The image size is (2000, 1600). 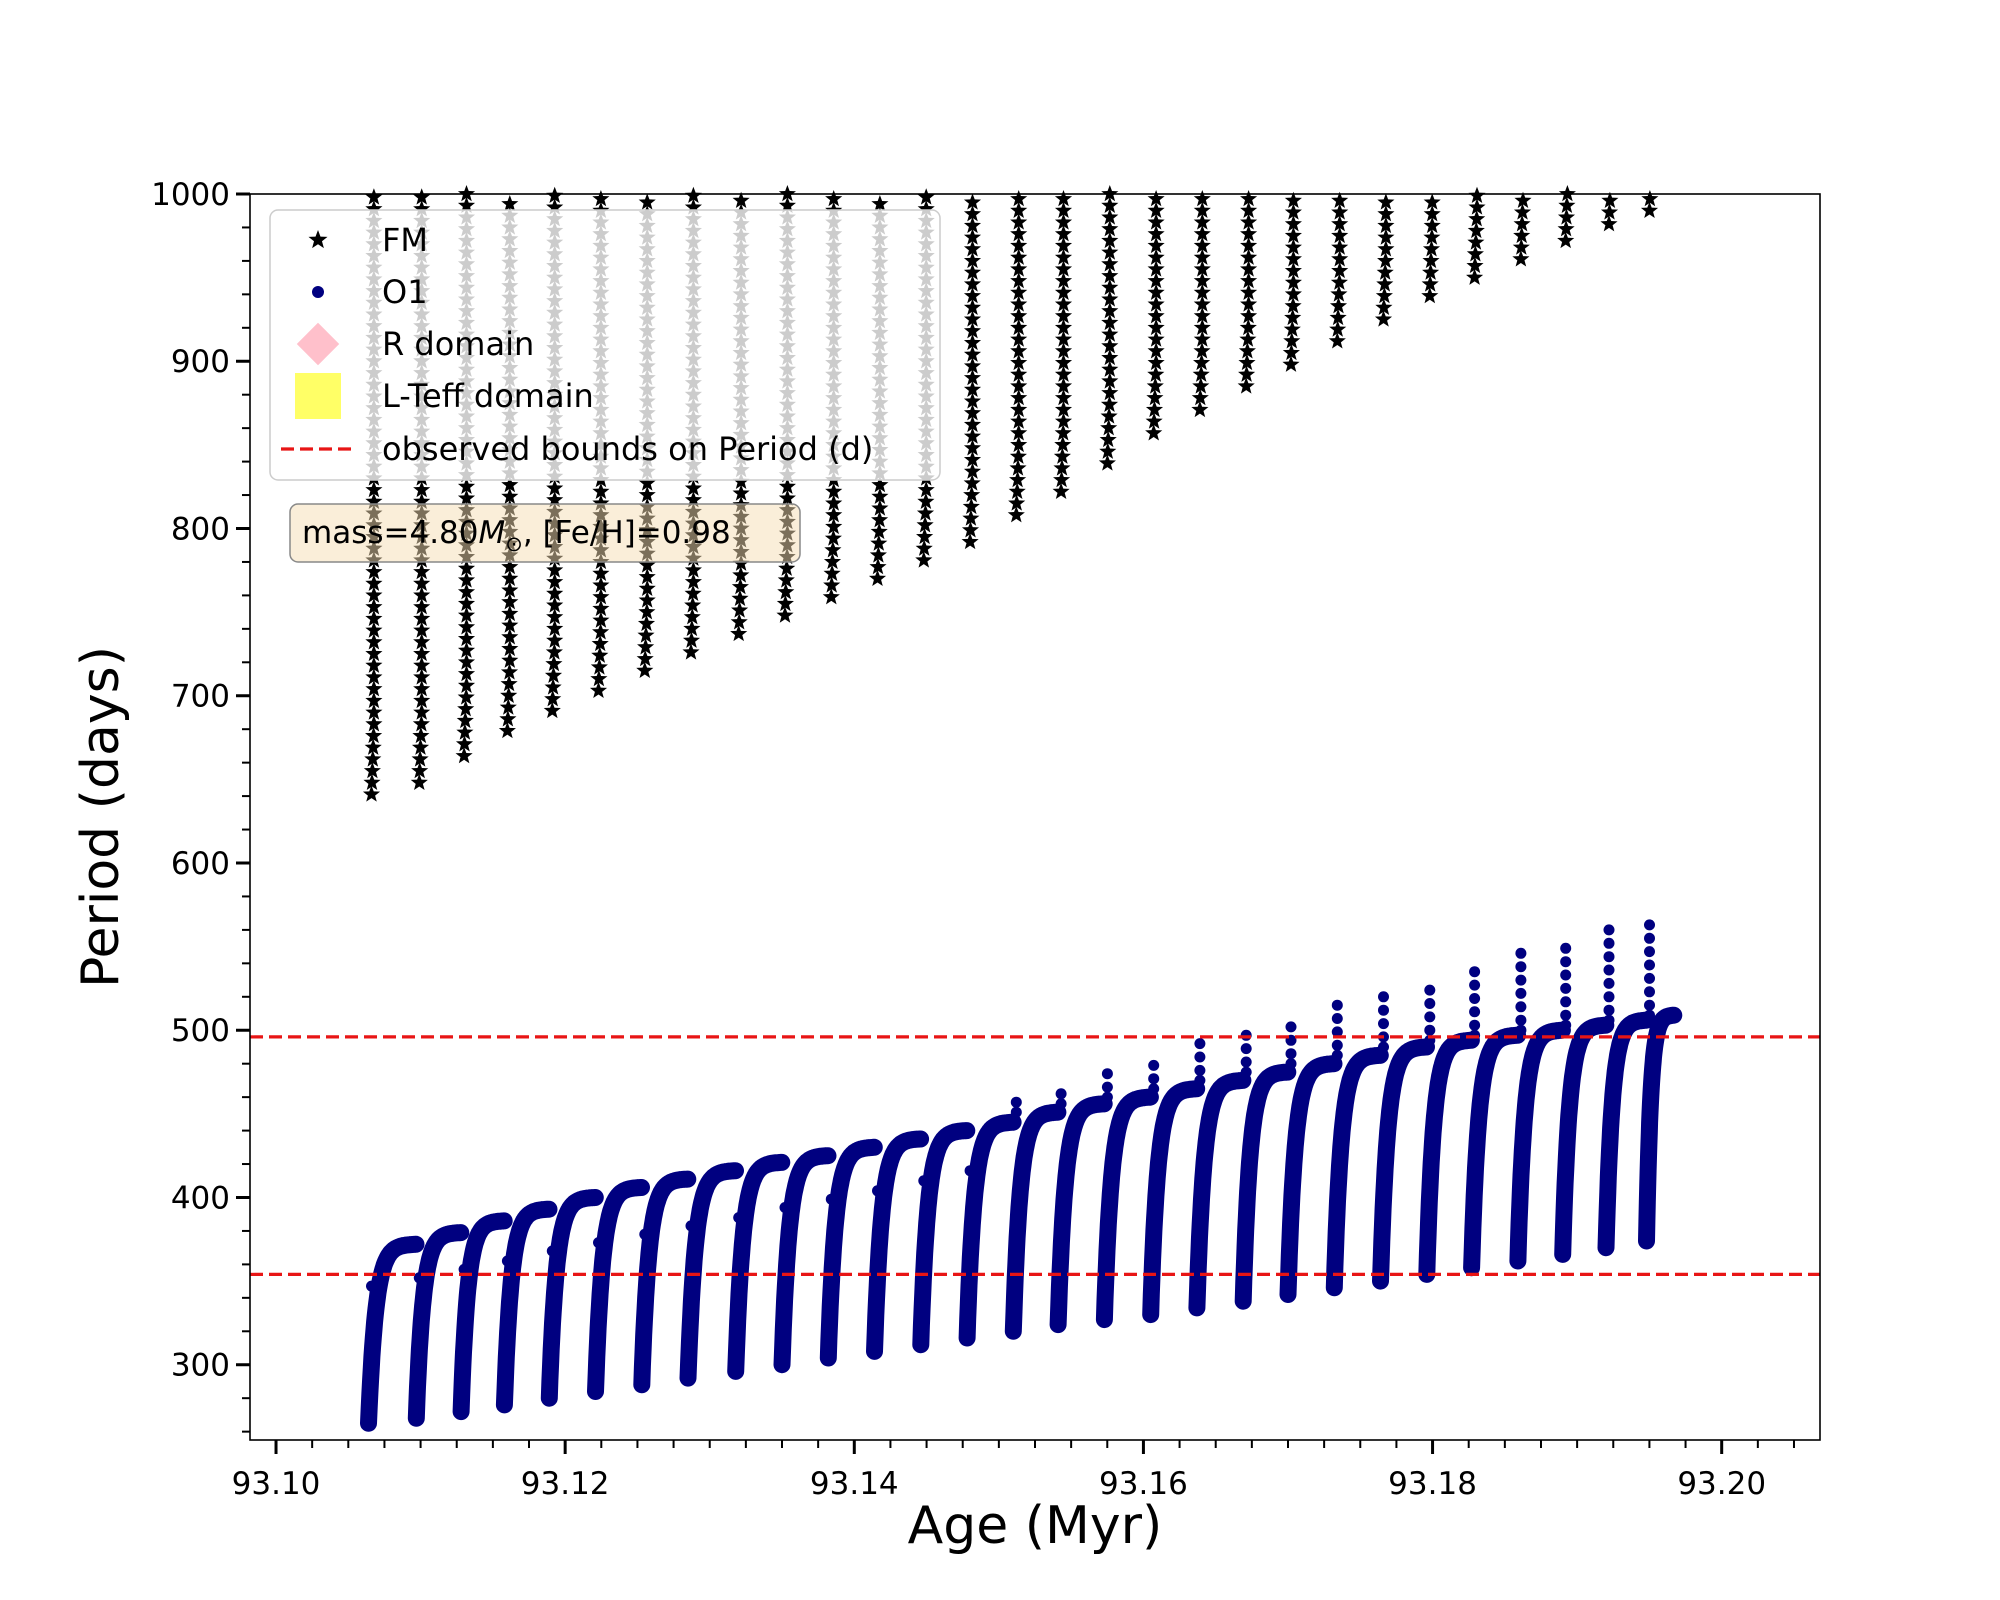 I want to click on annotation-prefix: mass=4.80, so click(x=390, y=533).